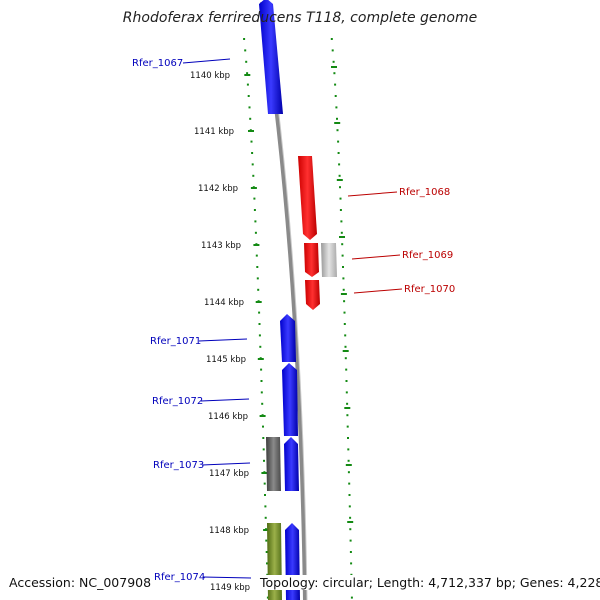 Image resolution: width=600 pixels, height=600 pixels. Describe the element at coordinates (230, 588) in the screenshot. I see `scale-label-1149: 1149 kbp` at that location.